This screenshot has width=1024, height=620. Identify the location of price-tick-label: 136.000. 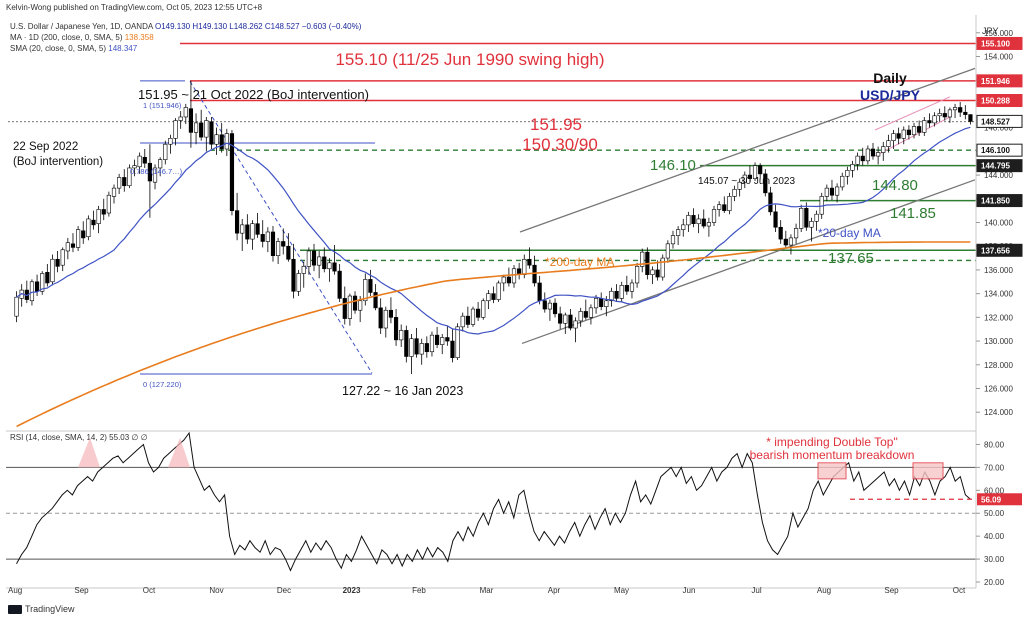
(998, 270).